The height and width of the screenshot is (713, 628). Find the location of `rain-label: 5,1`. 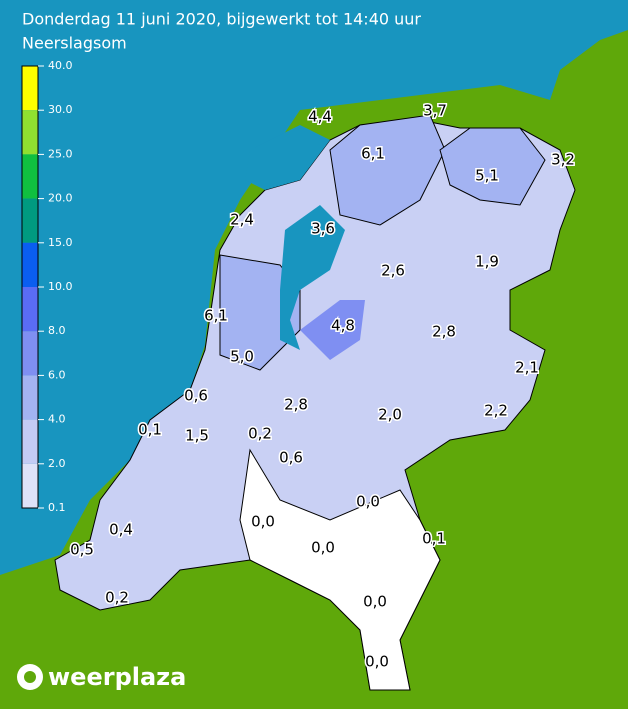

rain-label: 5,1 is located at coordinates (487, 176).